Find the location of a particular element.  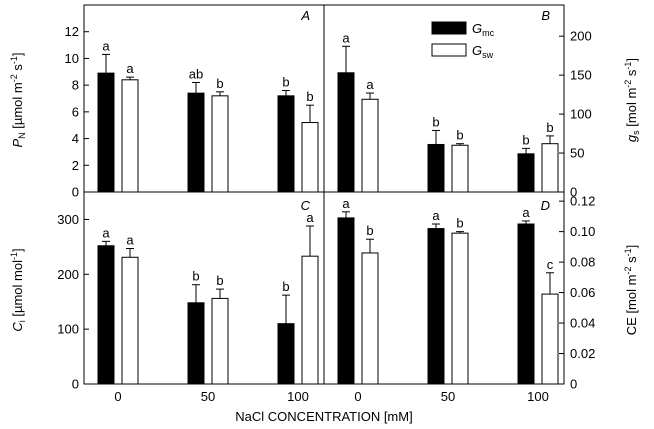

sig-letter-d-gsw-50: b is located at coordinates (459, 223).